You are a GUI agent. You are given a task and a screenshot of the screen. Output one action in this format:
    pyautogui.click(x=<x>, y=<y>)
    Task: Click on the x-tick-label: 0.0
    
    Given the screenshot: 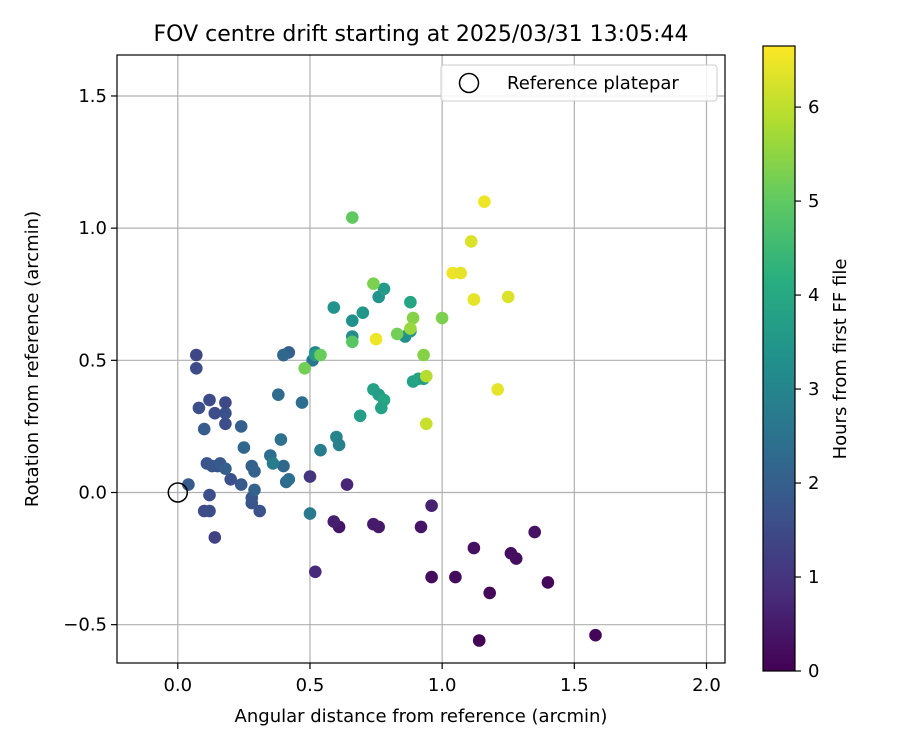 What is the action you would take?
    pyautogui.click(x=177, y=685)
    